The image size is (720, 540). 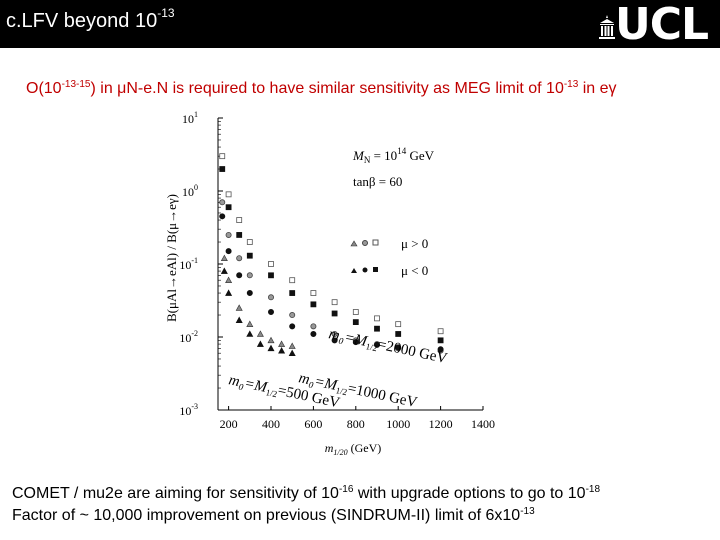 What do you see at coordinates (527, 511) in the screenshot?
I see `footer-line2-exp: -13` at bounding box center [527, 511].